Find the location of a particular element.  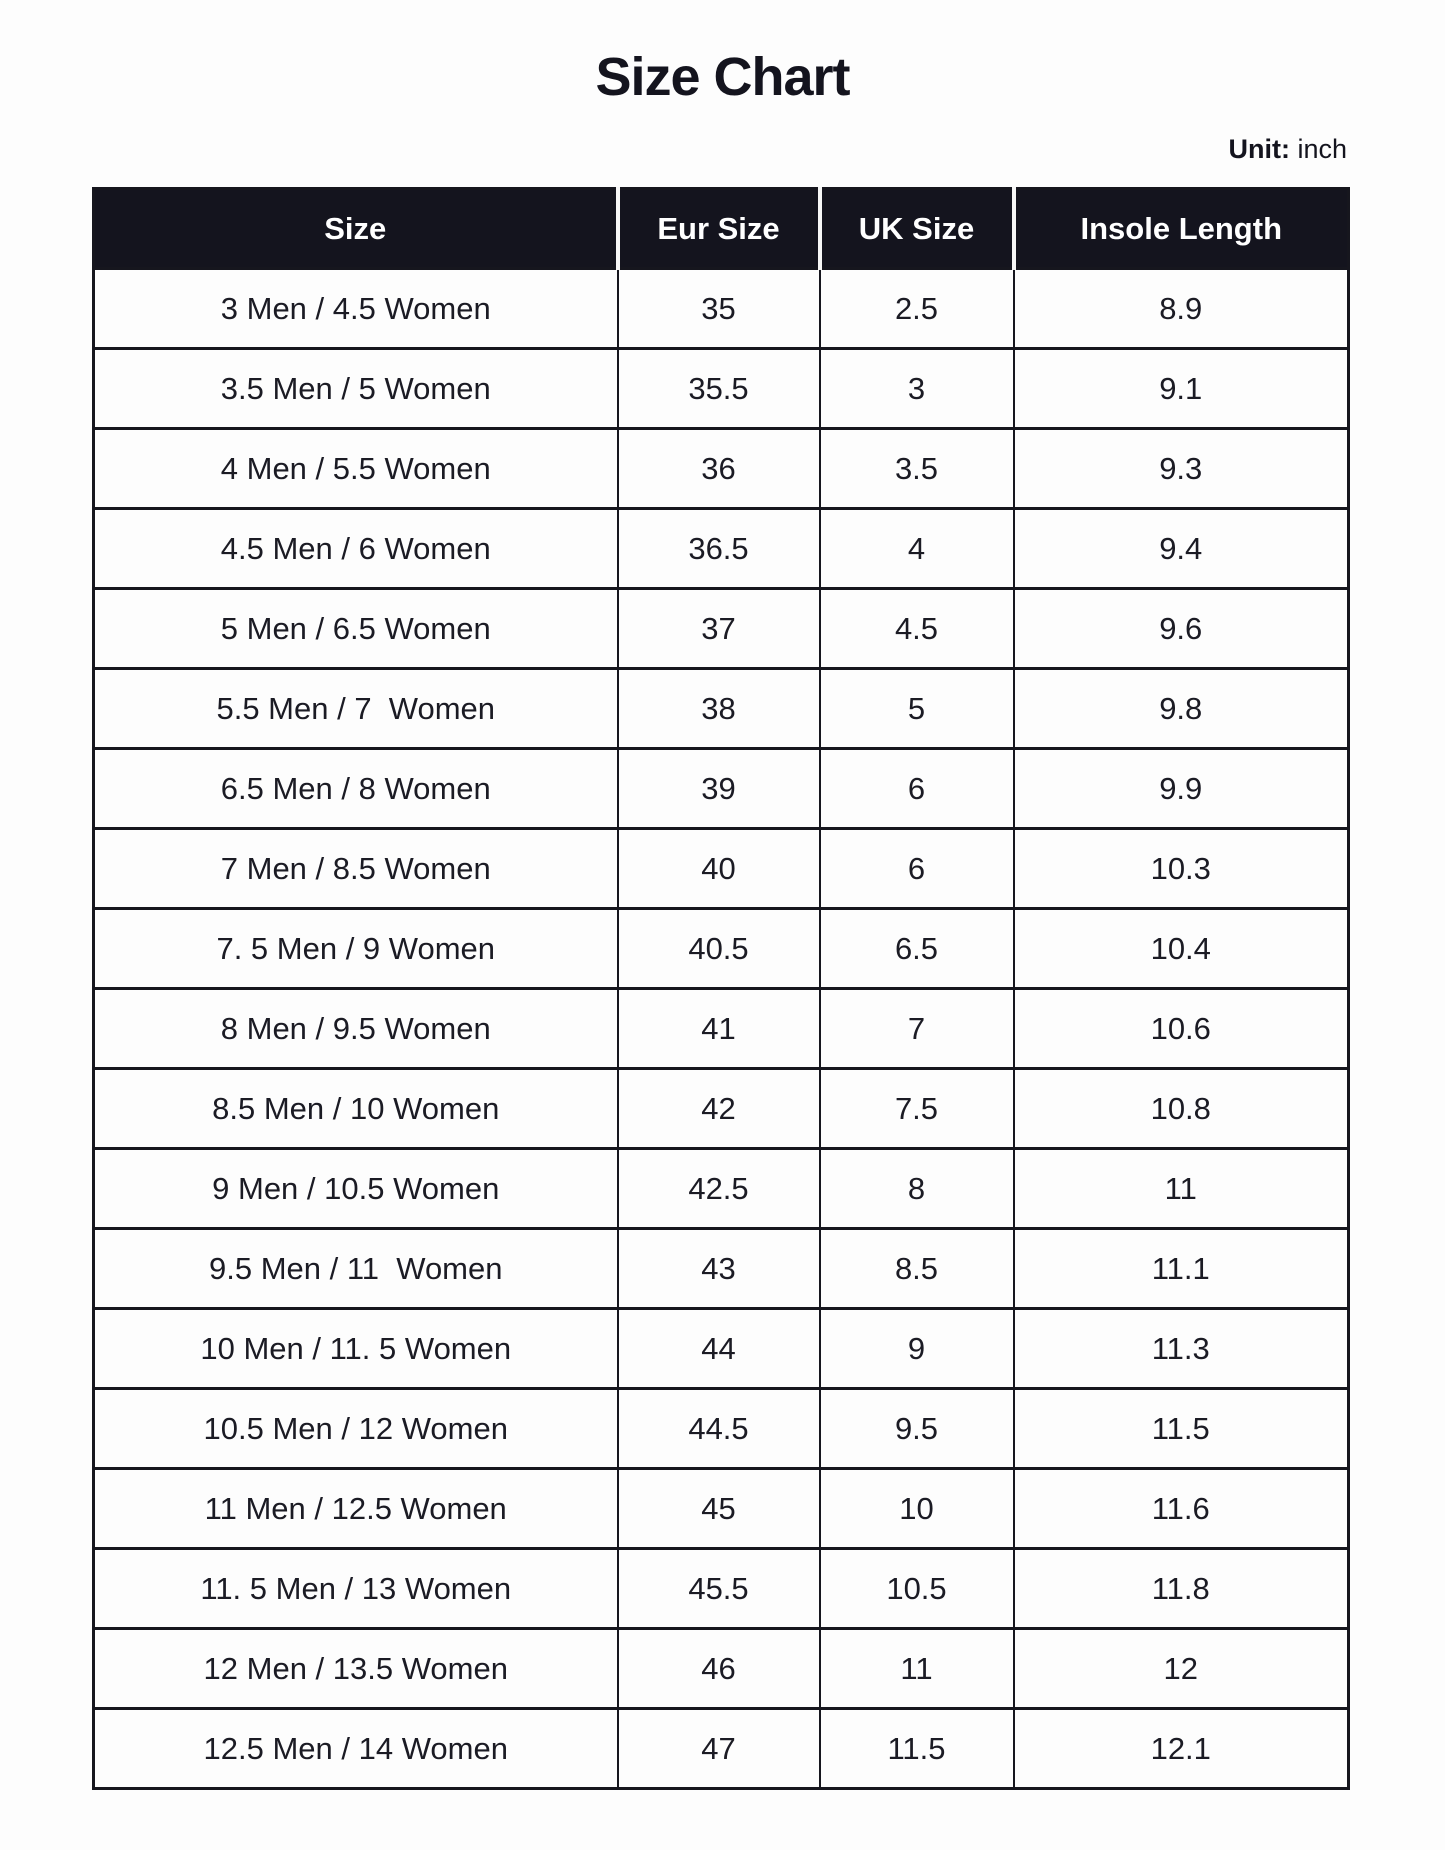

size-cell: 12.5 Men / 14 Women is located at coordinates (355, 1748).